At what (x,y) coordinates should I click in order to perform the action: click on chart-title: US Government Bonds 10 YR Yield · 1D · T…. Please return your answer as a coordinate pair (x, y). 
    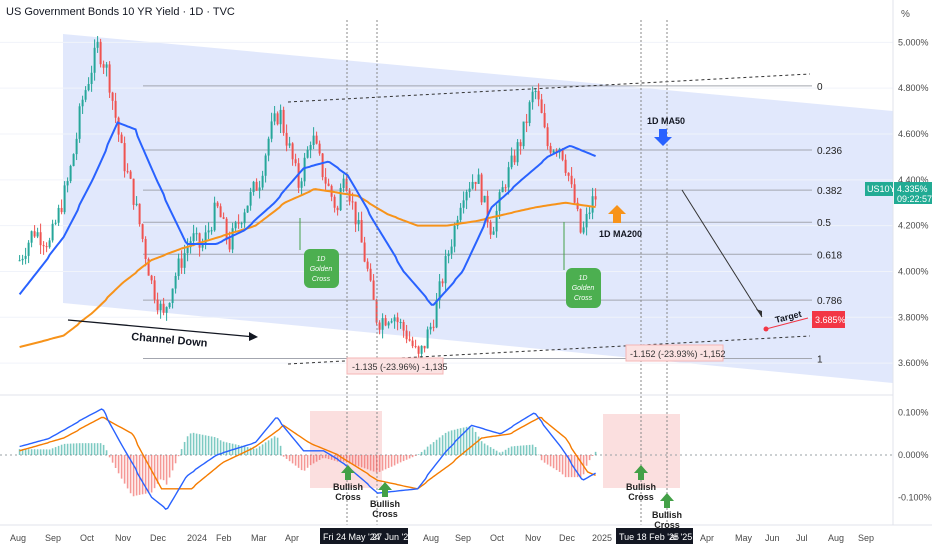
    Looking at the image, I should click on (120, 12).